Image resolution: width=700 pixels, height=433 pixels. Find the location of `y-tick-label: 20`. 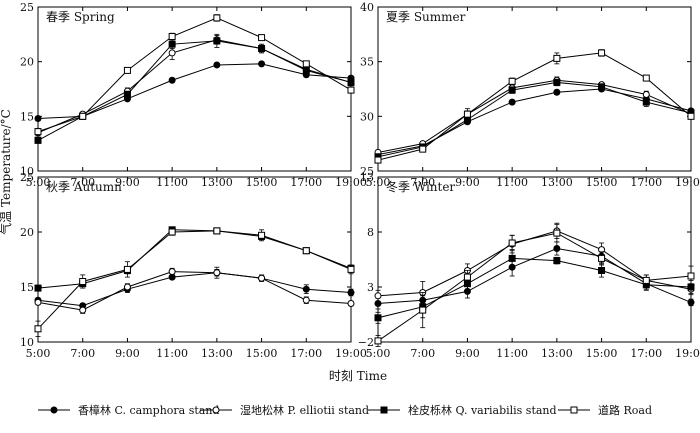

y-tick-label: 20 is located at coordinates (27, 62).